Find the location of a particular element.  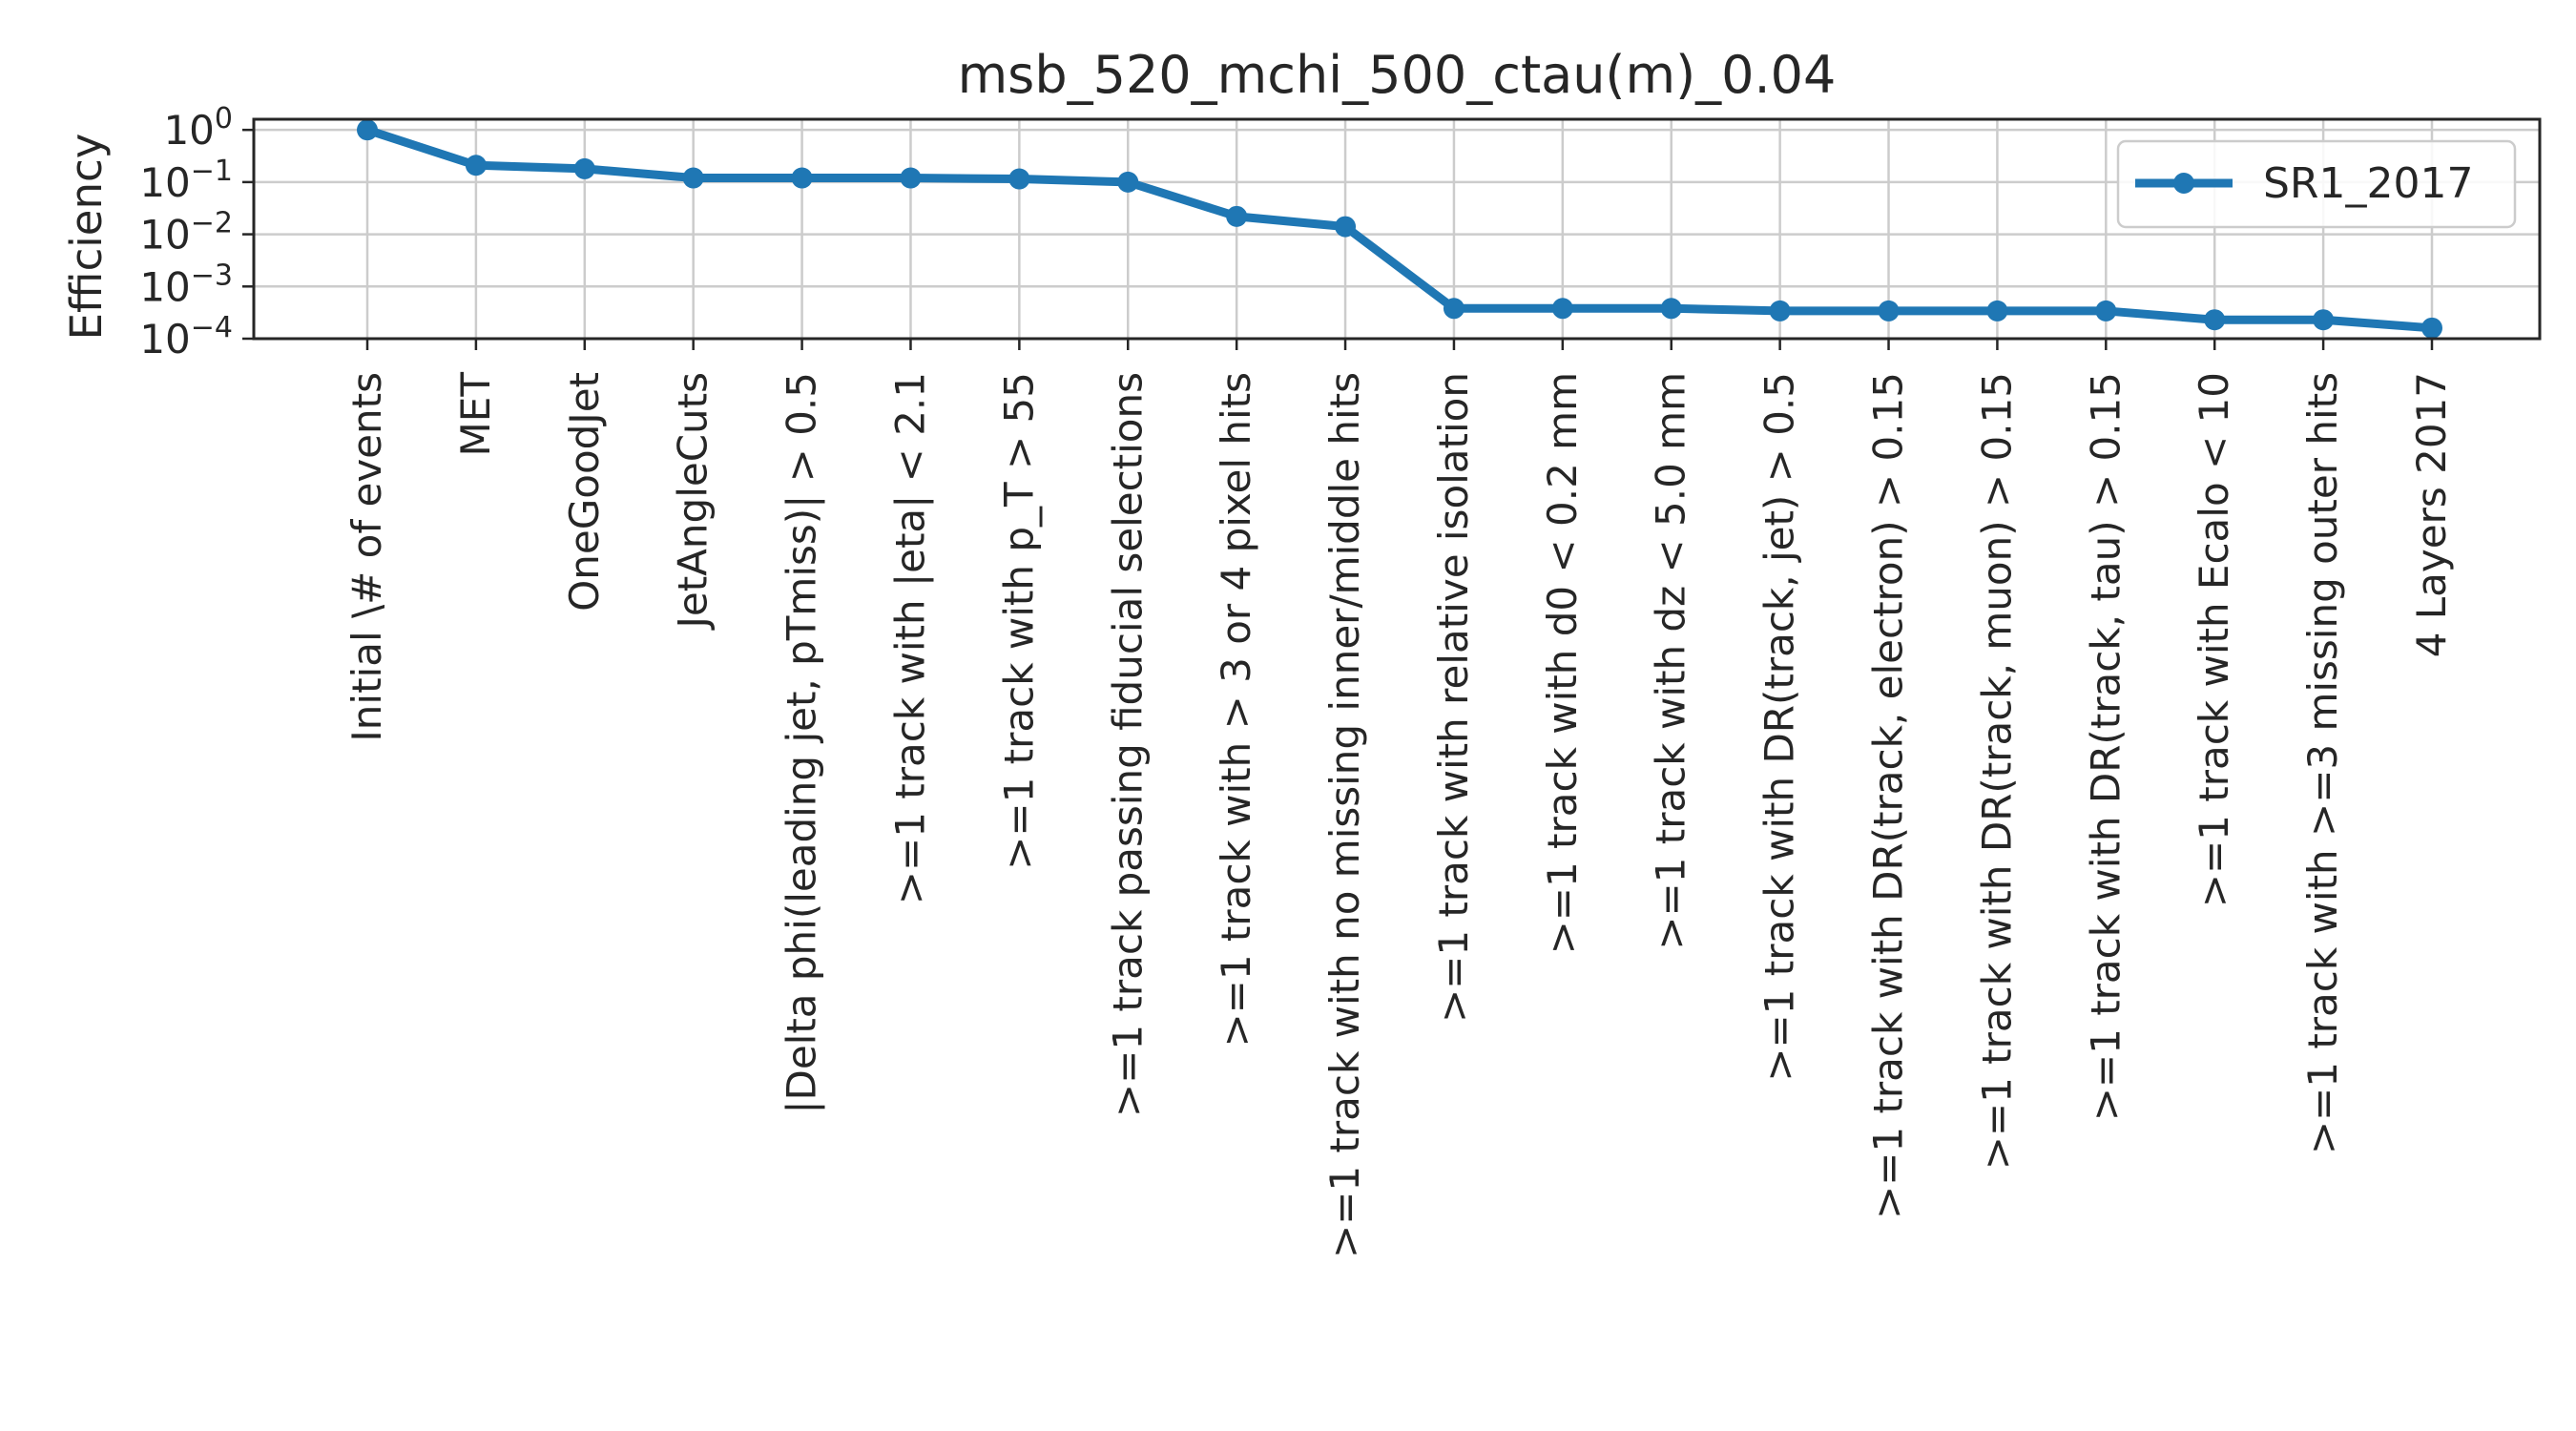

x-tick-label: MET is located at coordinates (475, 414).